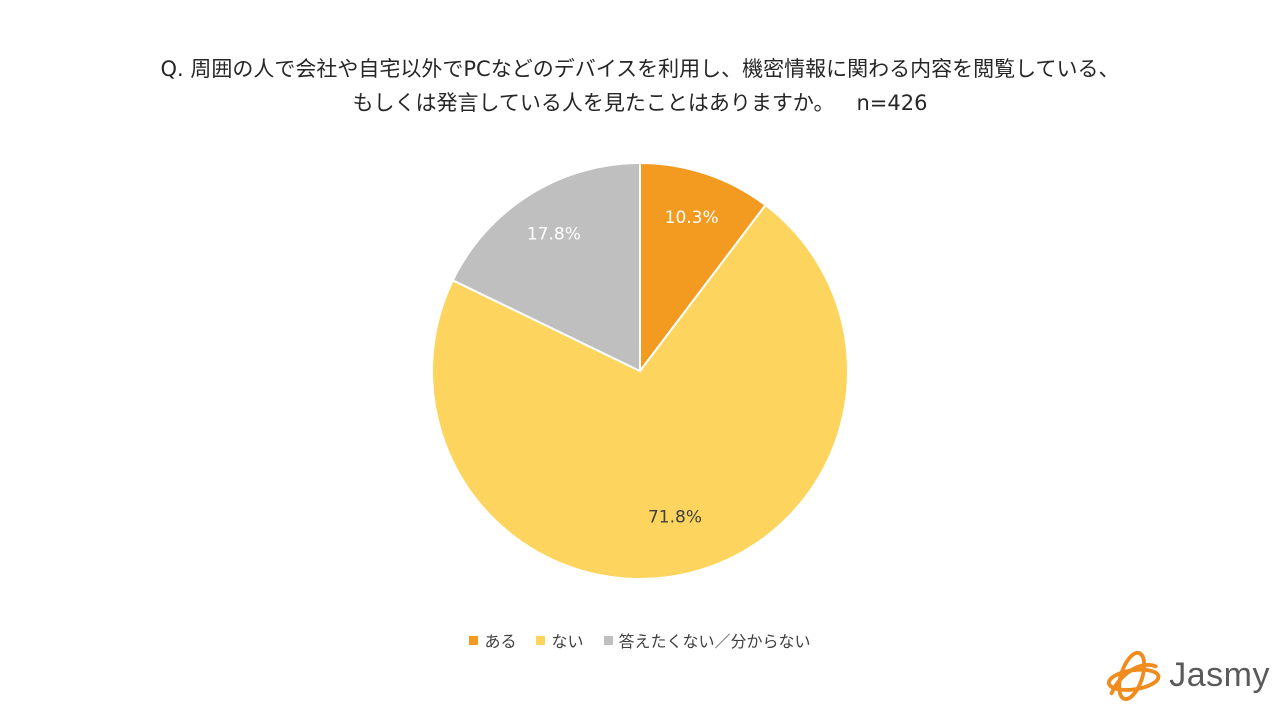 Image resolution: width=1280 pixels, height=720 pixels. What do you see at coordinates (714, 641) in the screenshot?
I see `legend-label: 答えたくない／分からない` at bounding box center [714, 641].